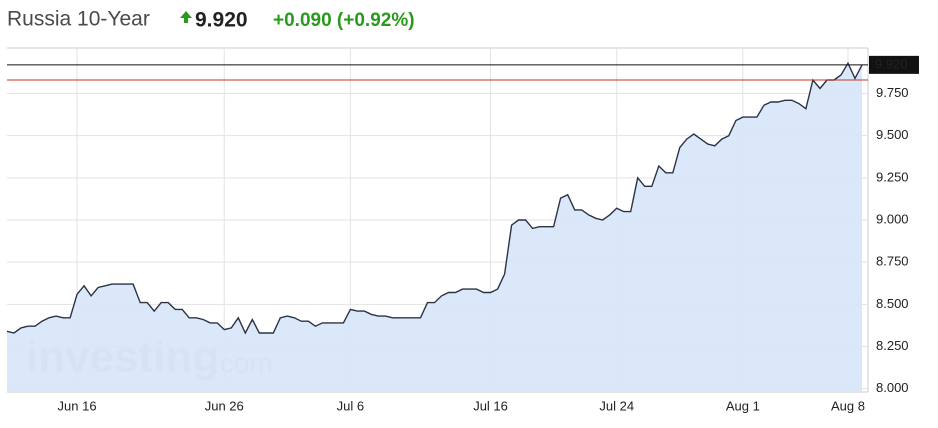 The height and width of the screenshot is (428, 938). Describe the element at coordinates (892, 345) in the screenshot. I see `y-tick-label: 8.250` at that location.